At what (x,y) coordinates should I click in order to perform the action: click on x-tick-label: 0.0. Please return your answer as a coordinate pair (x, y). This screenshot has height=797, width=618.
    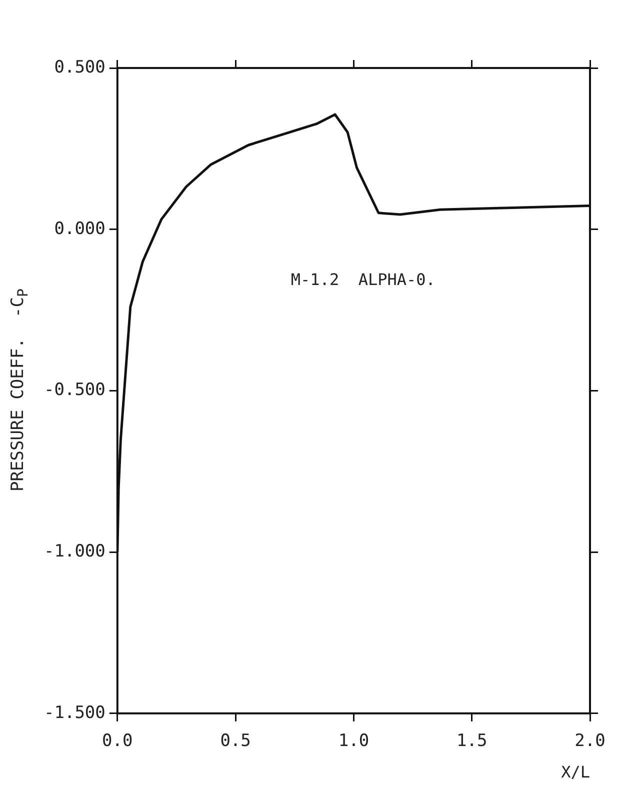
    Looking at the image, I should click on (117, 741).